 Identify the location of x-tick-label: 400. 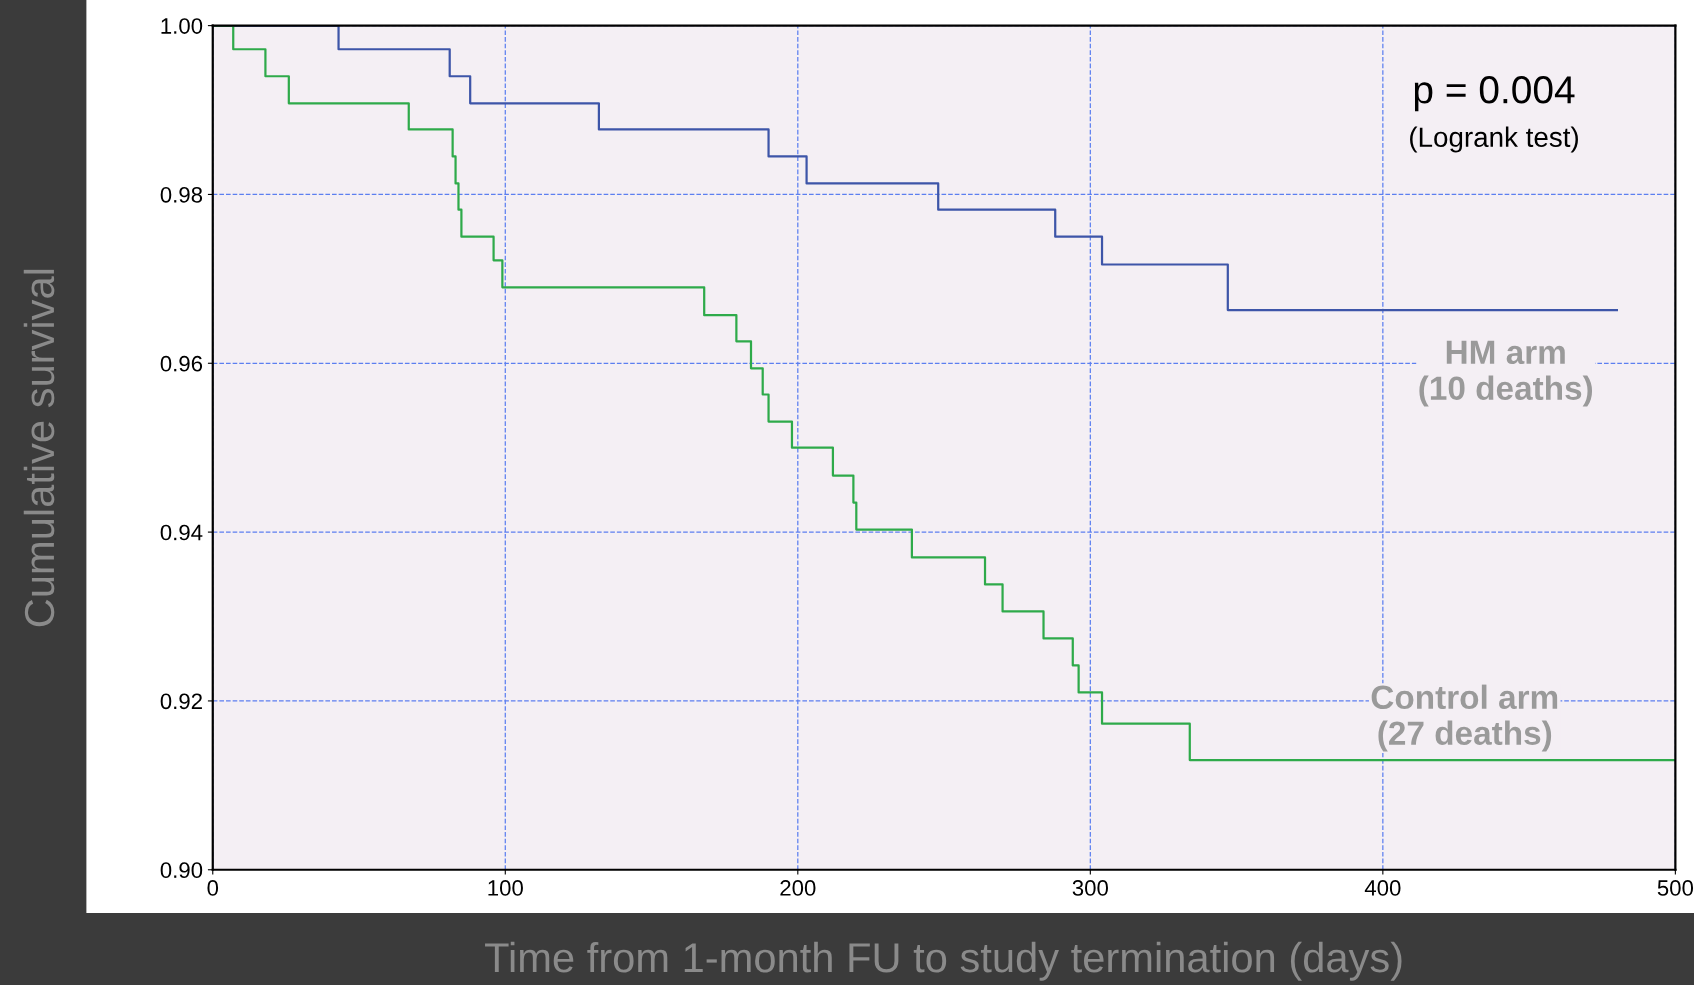
(1382, 888).